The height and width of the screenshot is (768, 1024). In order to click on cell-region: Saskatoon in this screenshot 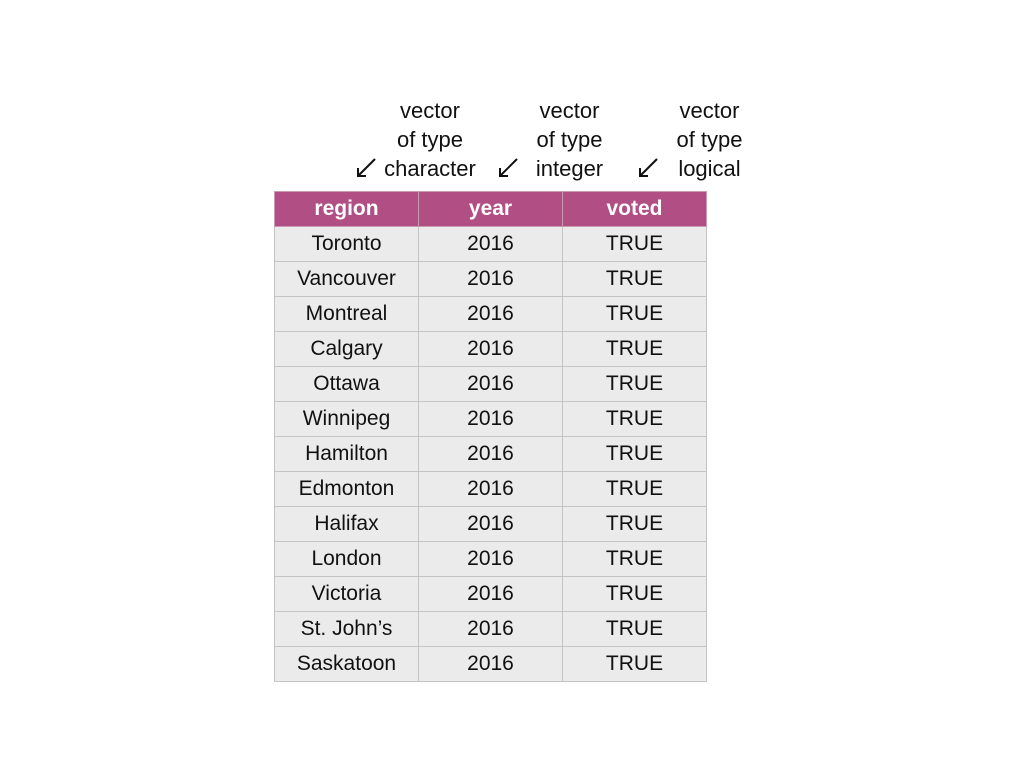, I will do `click(346, 664)`.